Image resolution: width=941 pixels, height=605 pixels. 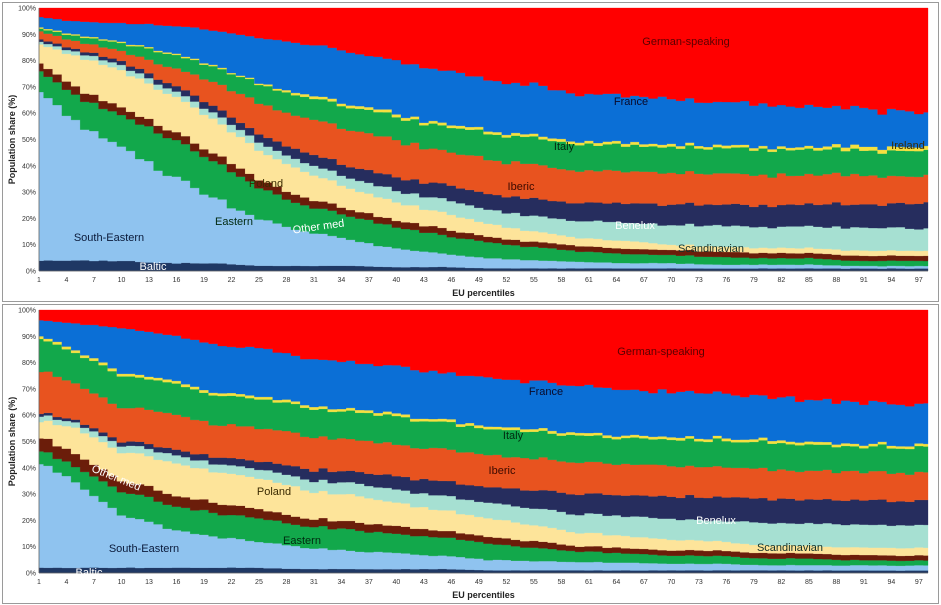 What do you see at coordinates (39, 582) in the screenshot?
I see `x-tick-label: 1` at bounding box center [39, 582].